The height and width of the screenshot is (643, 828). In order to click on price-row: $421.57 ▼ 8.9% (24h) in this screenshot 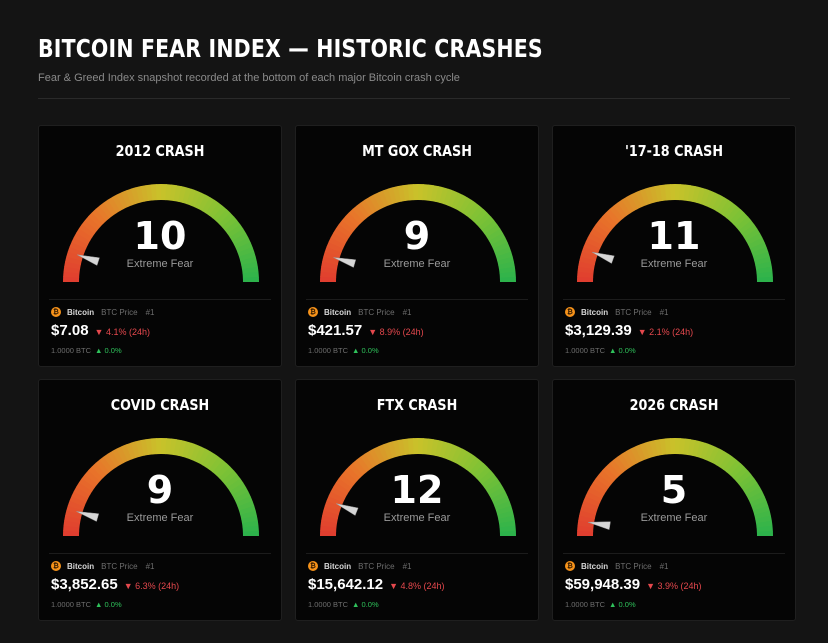, I will do `click(366, 330)`.